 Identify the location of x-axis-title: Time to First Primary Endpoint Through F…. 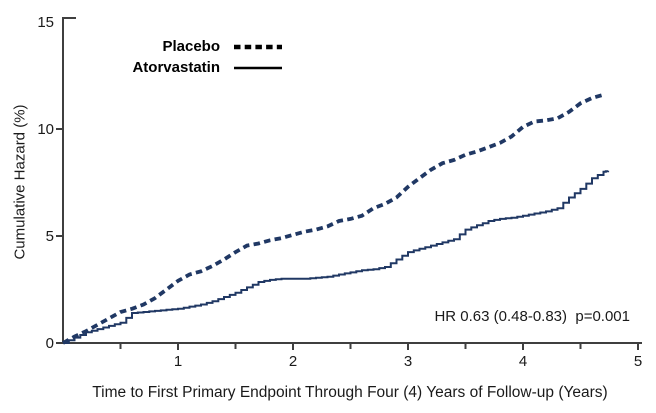
(350, 392).